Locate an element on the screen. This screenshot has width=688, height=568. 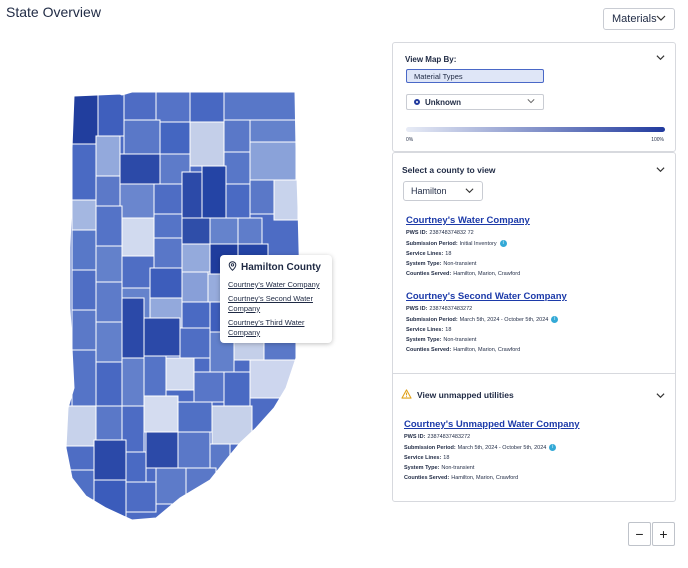
materials-dropdown: Materials is located at coordinates (639, 19).